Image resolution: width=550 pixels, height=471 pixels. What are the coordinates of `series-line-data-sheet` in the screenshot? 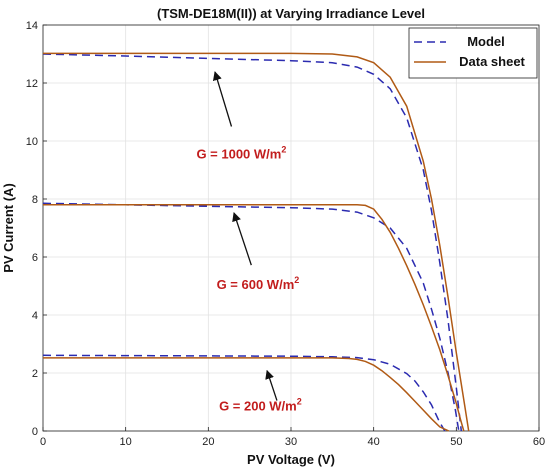 It's located at (246, 394).